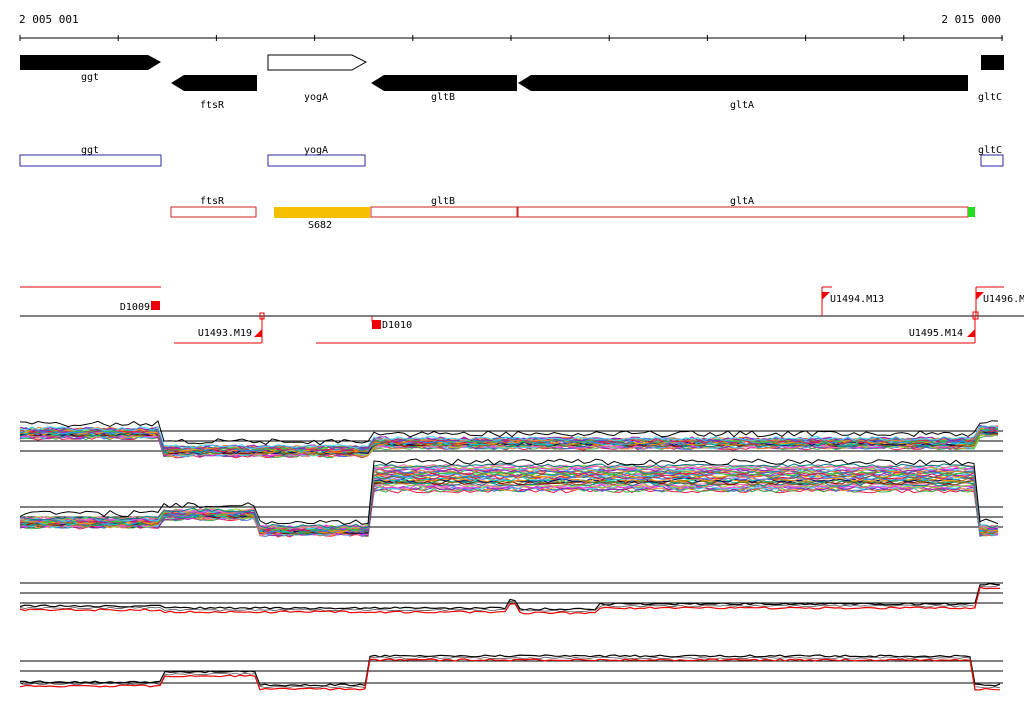 The width and height of the screenshot is (1024, 714). Describe the element at coordinates (743, 212) in the screenshot. I see `reverse-feature-gltA` at that location.